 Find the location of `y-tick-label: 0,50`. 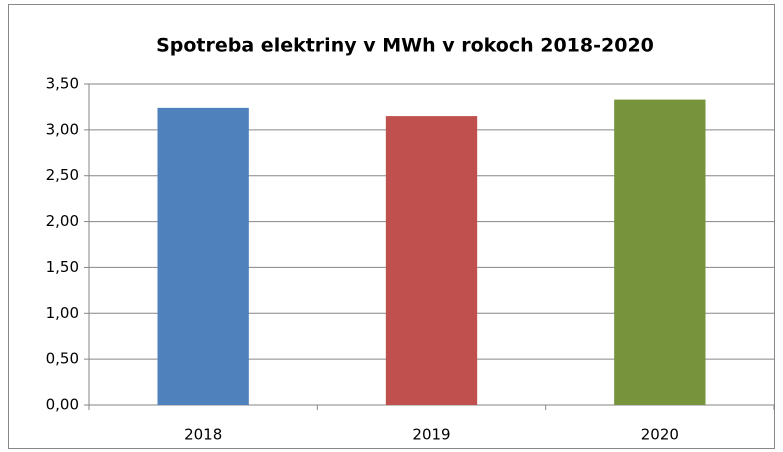

y-tick-label: 0,50 is located at coordinates (62, 359).